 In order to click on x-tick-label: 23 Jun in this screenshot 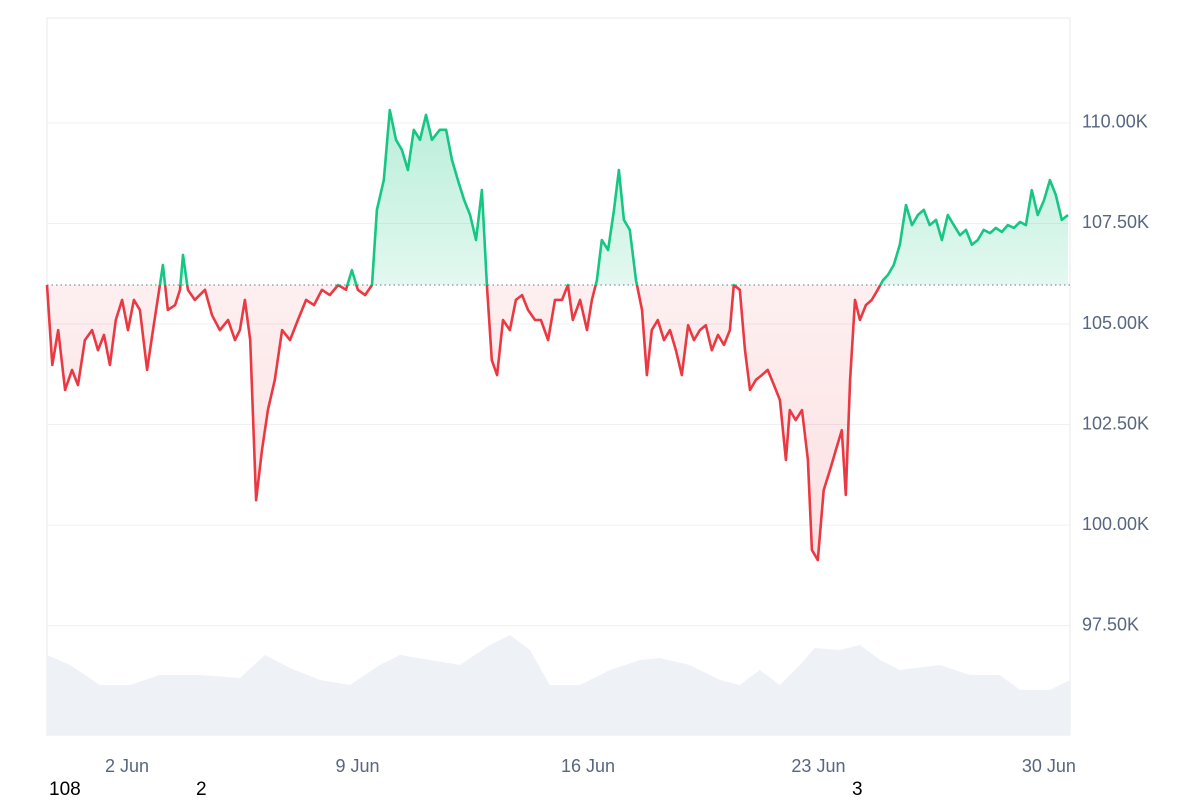, I will do `click(818, 766)`.